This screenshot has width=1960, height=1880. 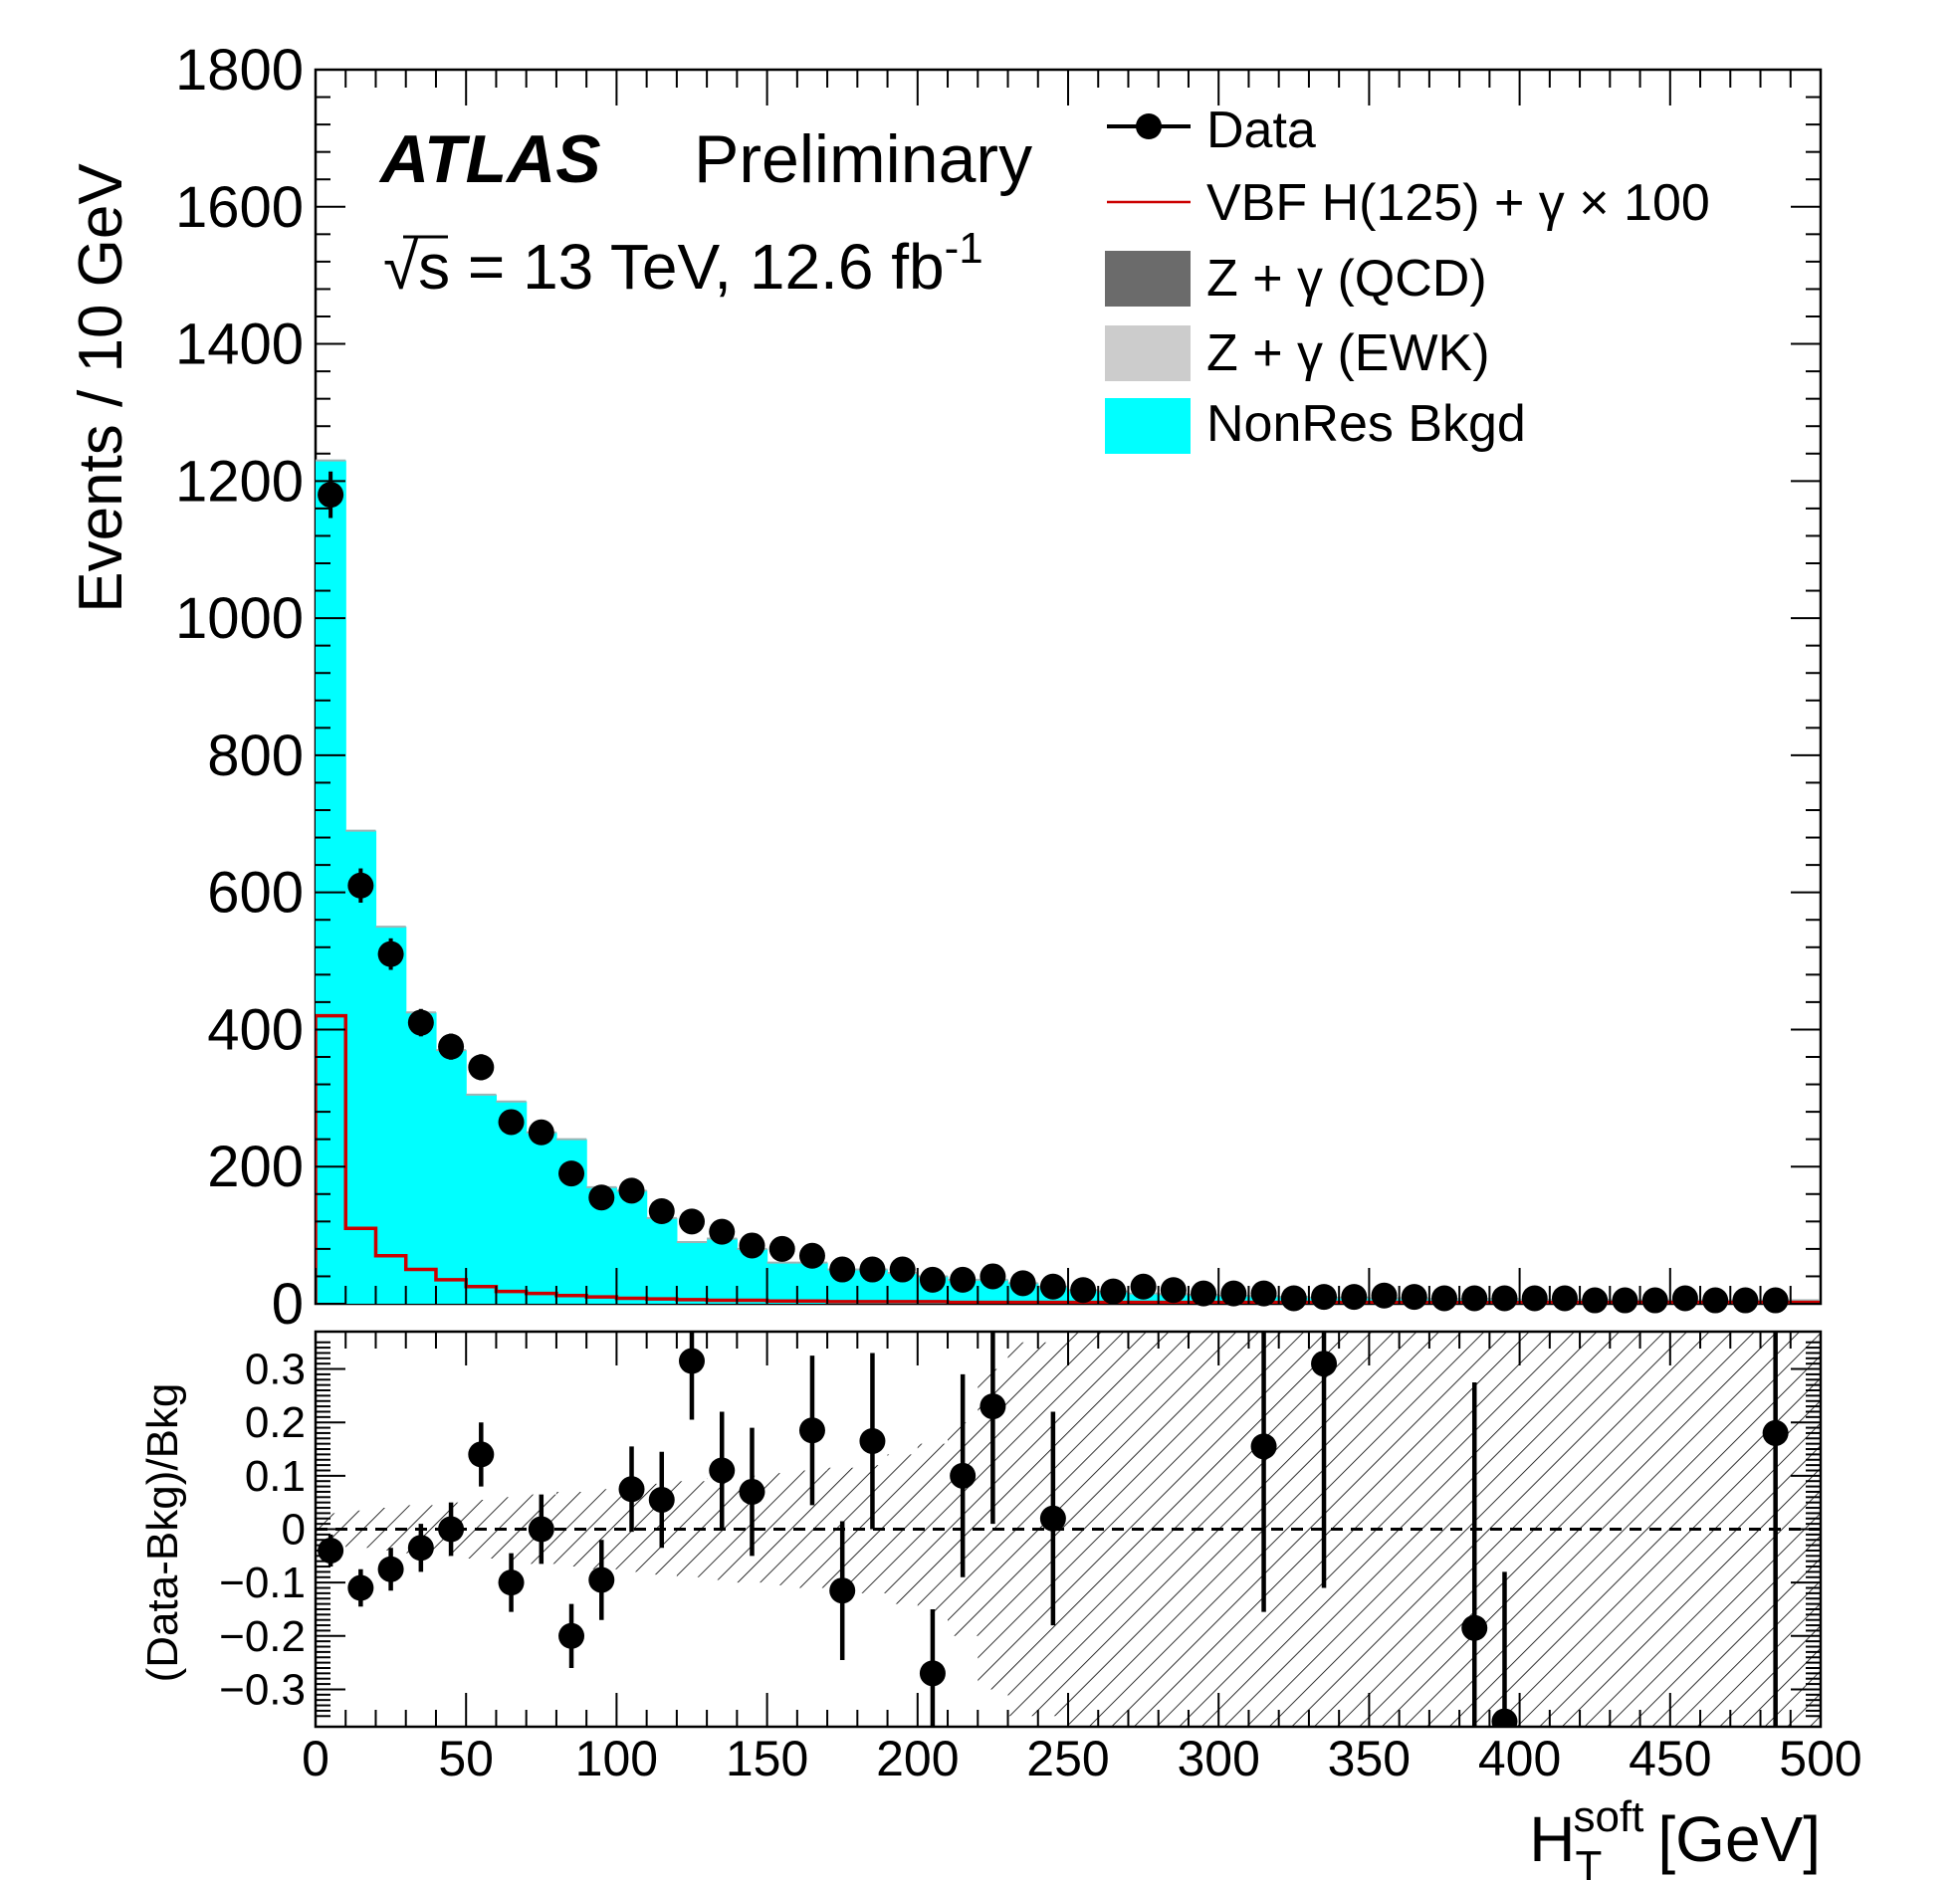 What do you see at coordinates (256, 756) in the screenshot?
I see `main-y-tick-label: 800` at bounding box center [256, 756].